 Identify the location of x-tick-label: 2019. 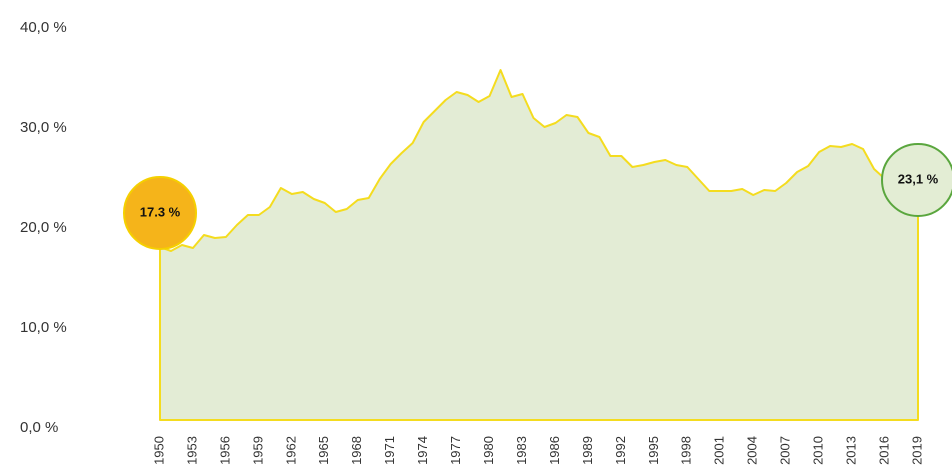
(916, 450).